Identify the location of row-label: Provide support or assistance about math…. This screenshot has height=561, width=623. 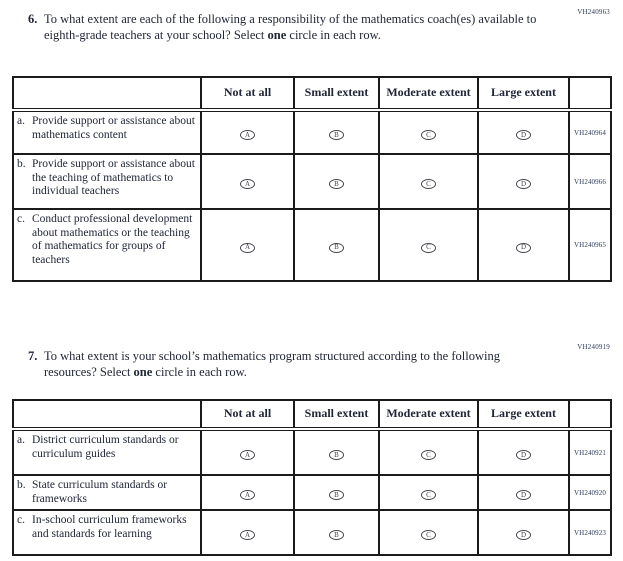
(113, 128).